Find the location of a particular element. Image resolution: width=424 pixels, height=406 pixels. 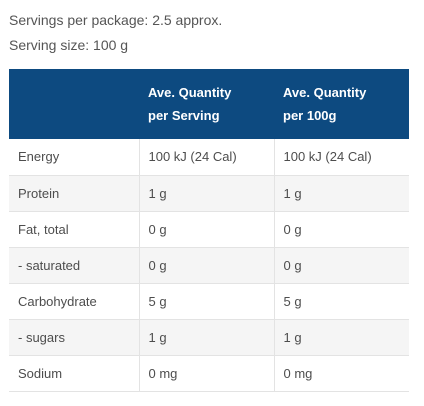

per-serving-value: 0 mg is located at coordinates (206, 373).